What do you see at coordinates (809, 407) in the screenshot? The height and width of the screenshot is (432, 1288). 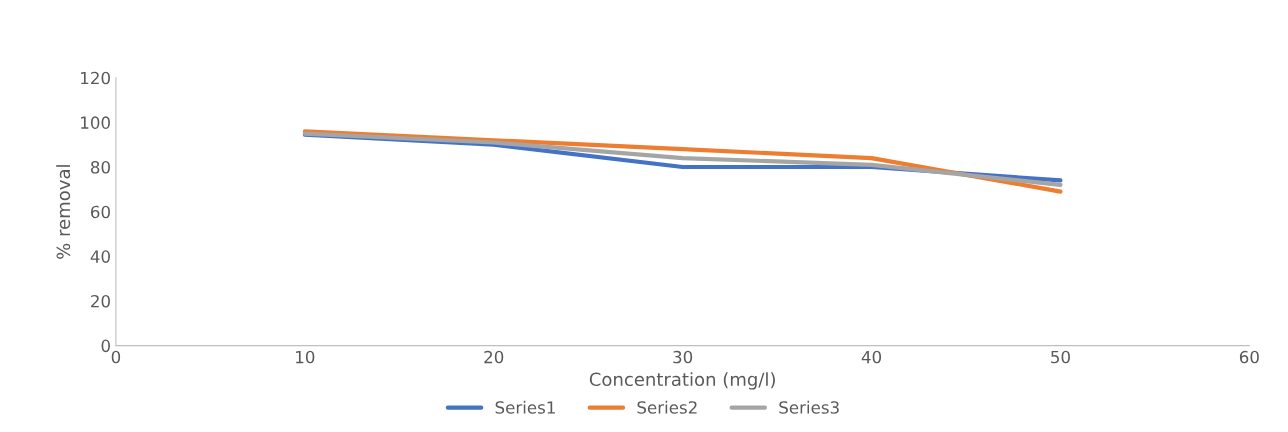 I see `legend-label: Series3` at bounding box center [809, 407].